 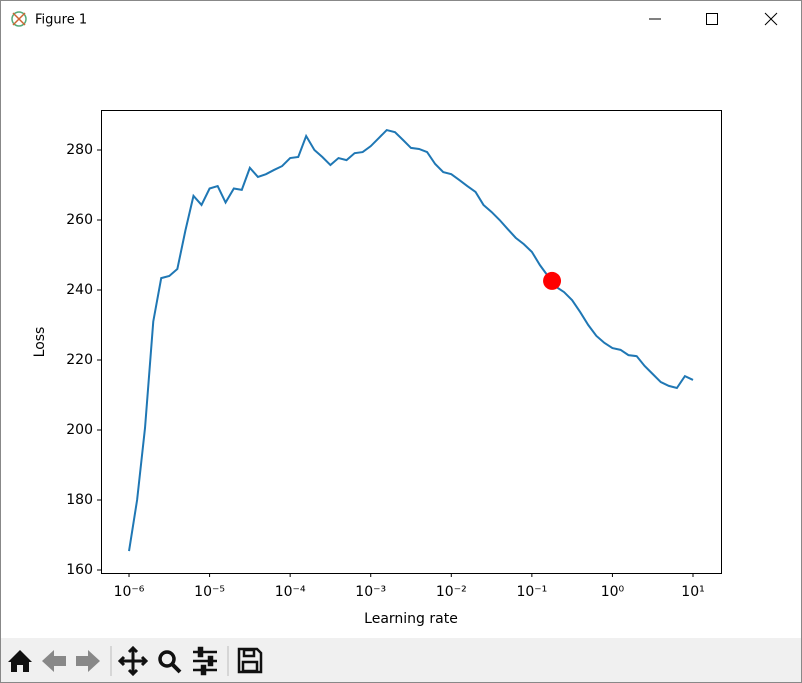 I want to click on y-tick-label: 280, so click(x=79, y=150).